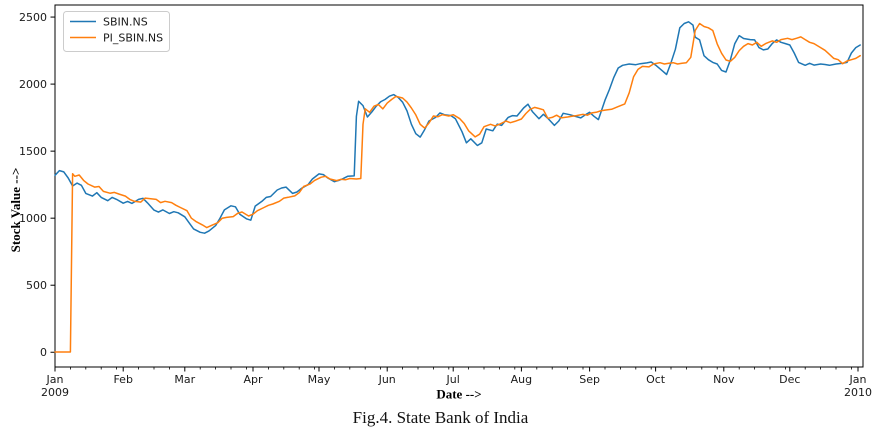 This screenshot has width=881, height=435. Describe the element at coordinates (133, 37) in the screenshot. I see `legend-label: PI_SBIN.NS` at that location.